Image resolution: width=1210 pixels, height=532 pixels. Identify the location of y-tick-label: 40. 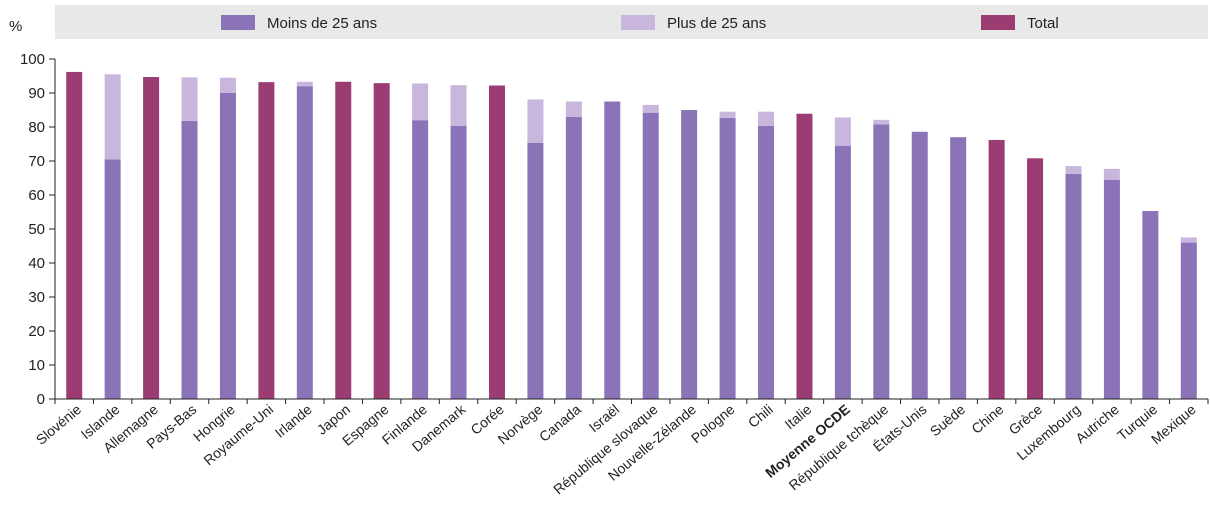
(36, 263).